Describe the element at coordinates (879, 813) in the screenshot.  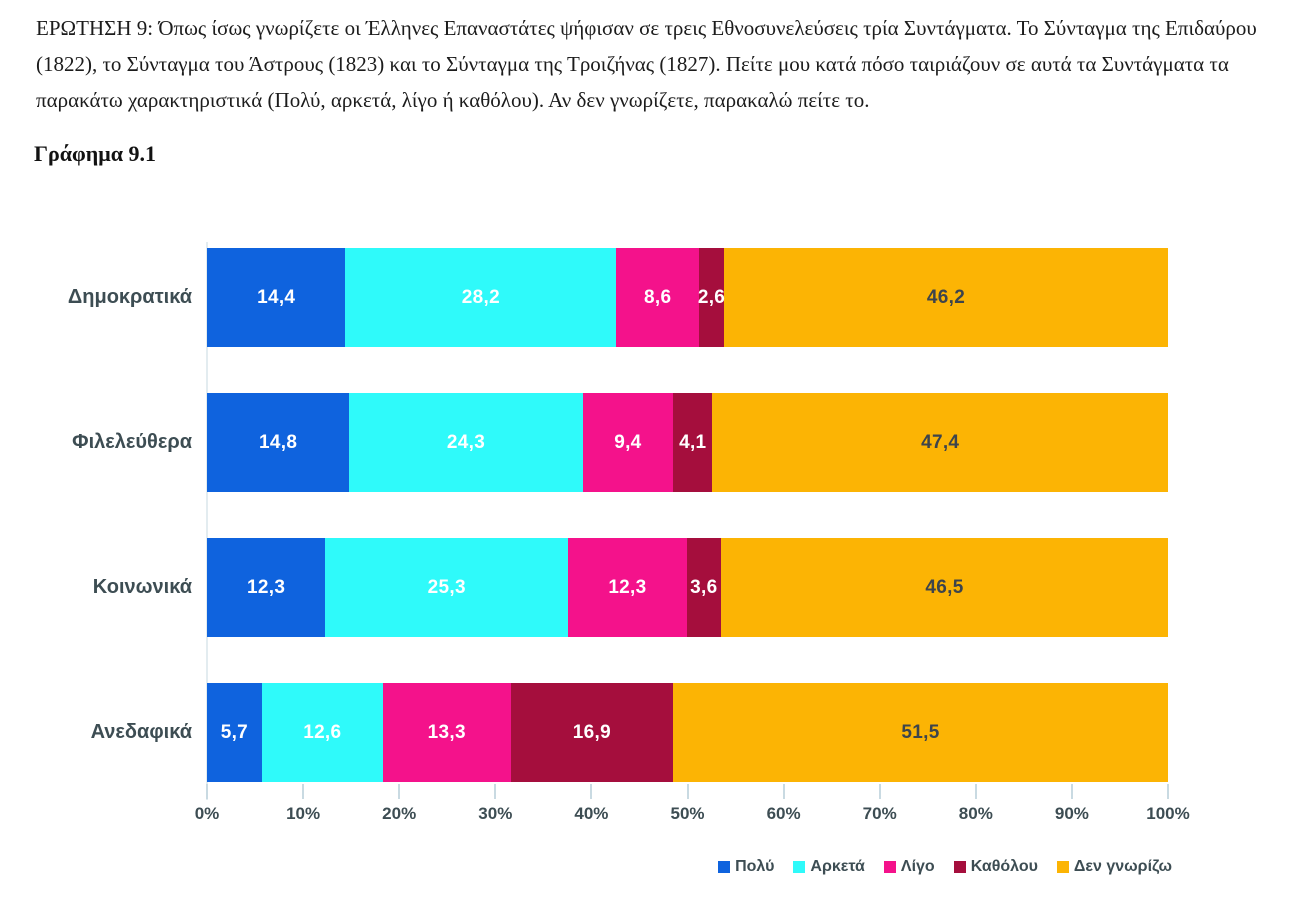
I see `x-axis-tick-label: 70%` at that location.